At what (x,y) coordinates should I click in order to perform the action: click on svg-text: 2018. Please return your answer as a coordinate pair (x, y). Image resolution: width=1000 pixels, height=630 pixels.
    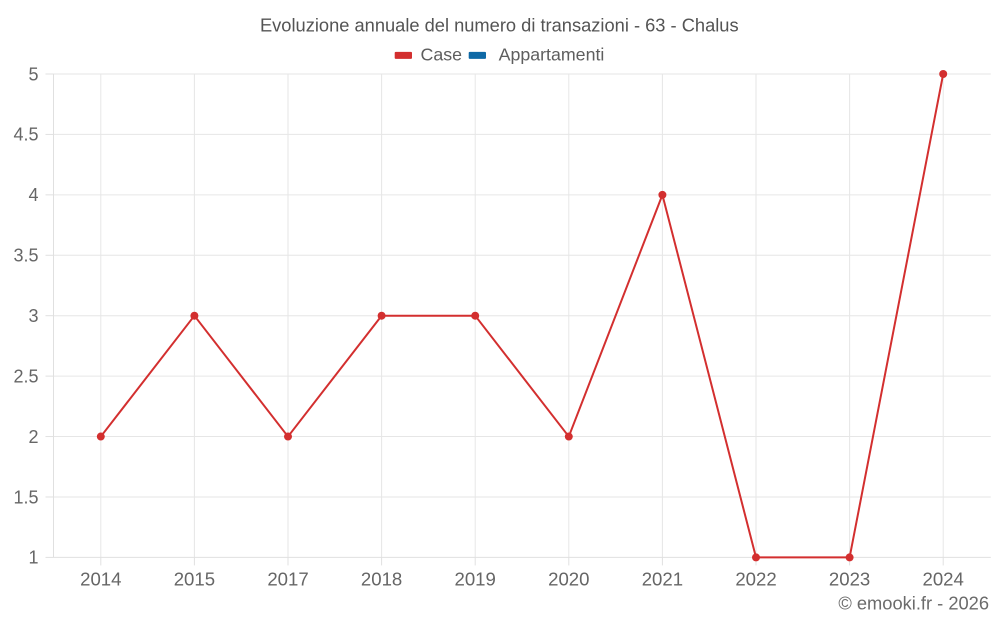
    Looking at the image, I should click on (381, 579).